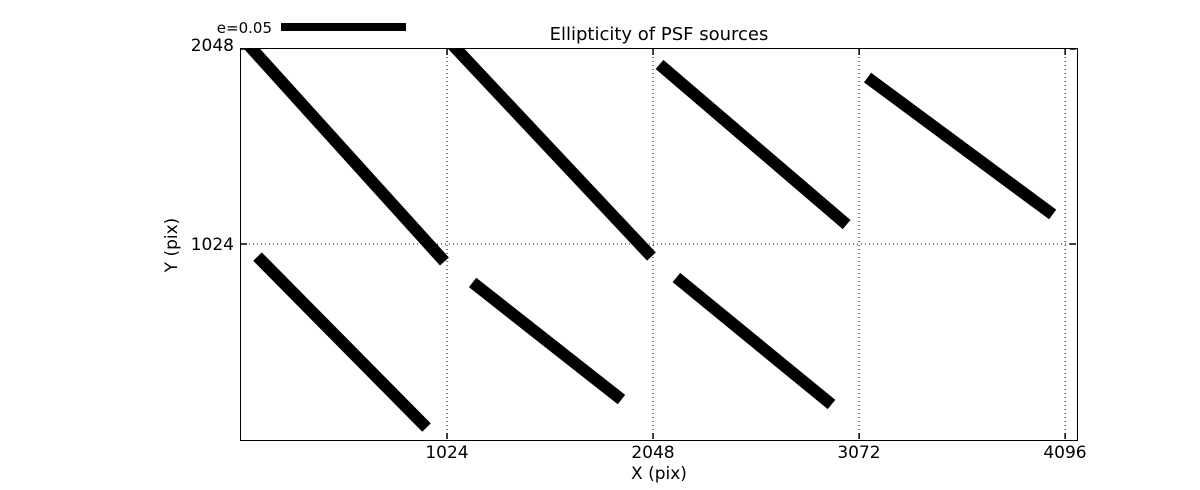 The width and height of the screenshot is (1200, 490). I want to click on chart-title: Ellipticity of PSF sources, so click(659, 34).